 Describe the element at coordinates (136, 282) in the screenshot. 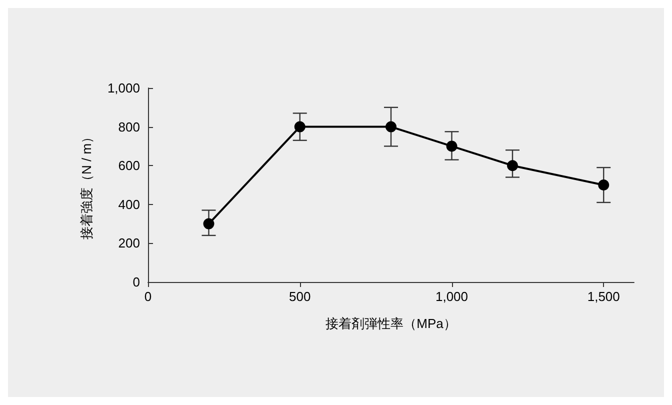

I see `y-tick-label: 0` at that location.